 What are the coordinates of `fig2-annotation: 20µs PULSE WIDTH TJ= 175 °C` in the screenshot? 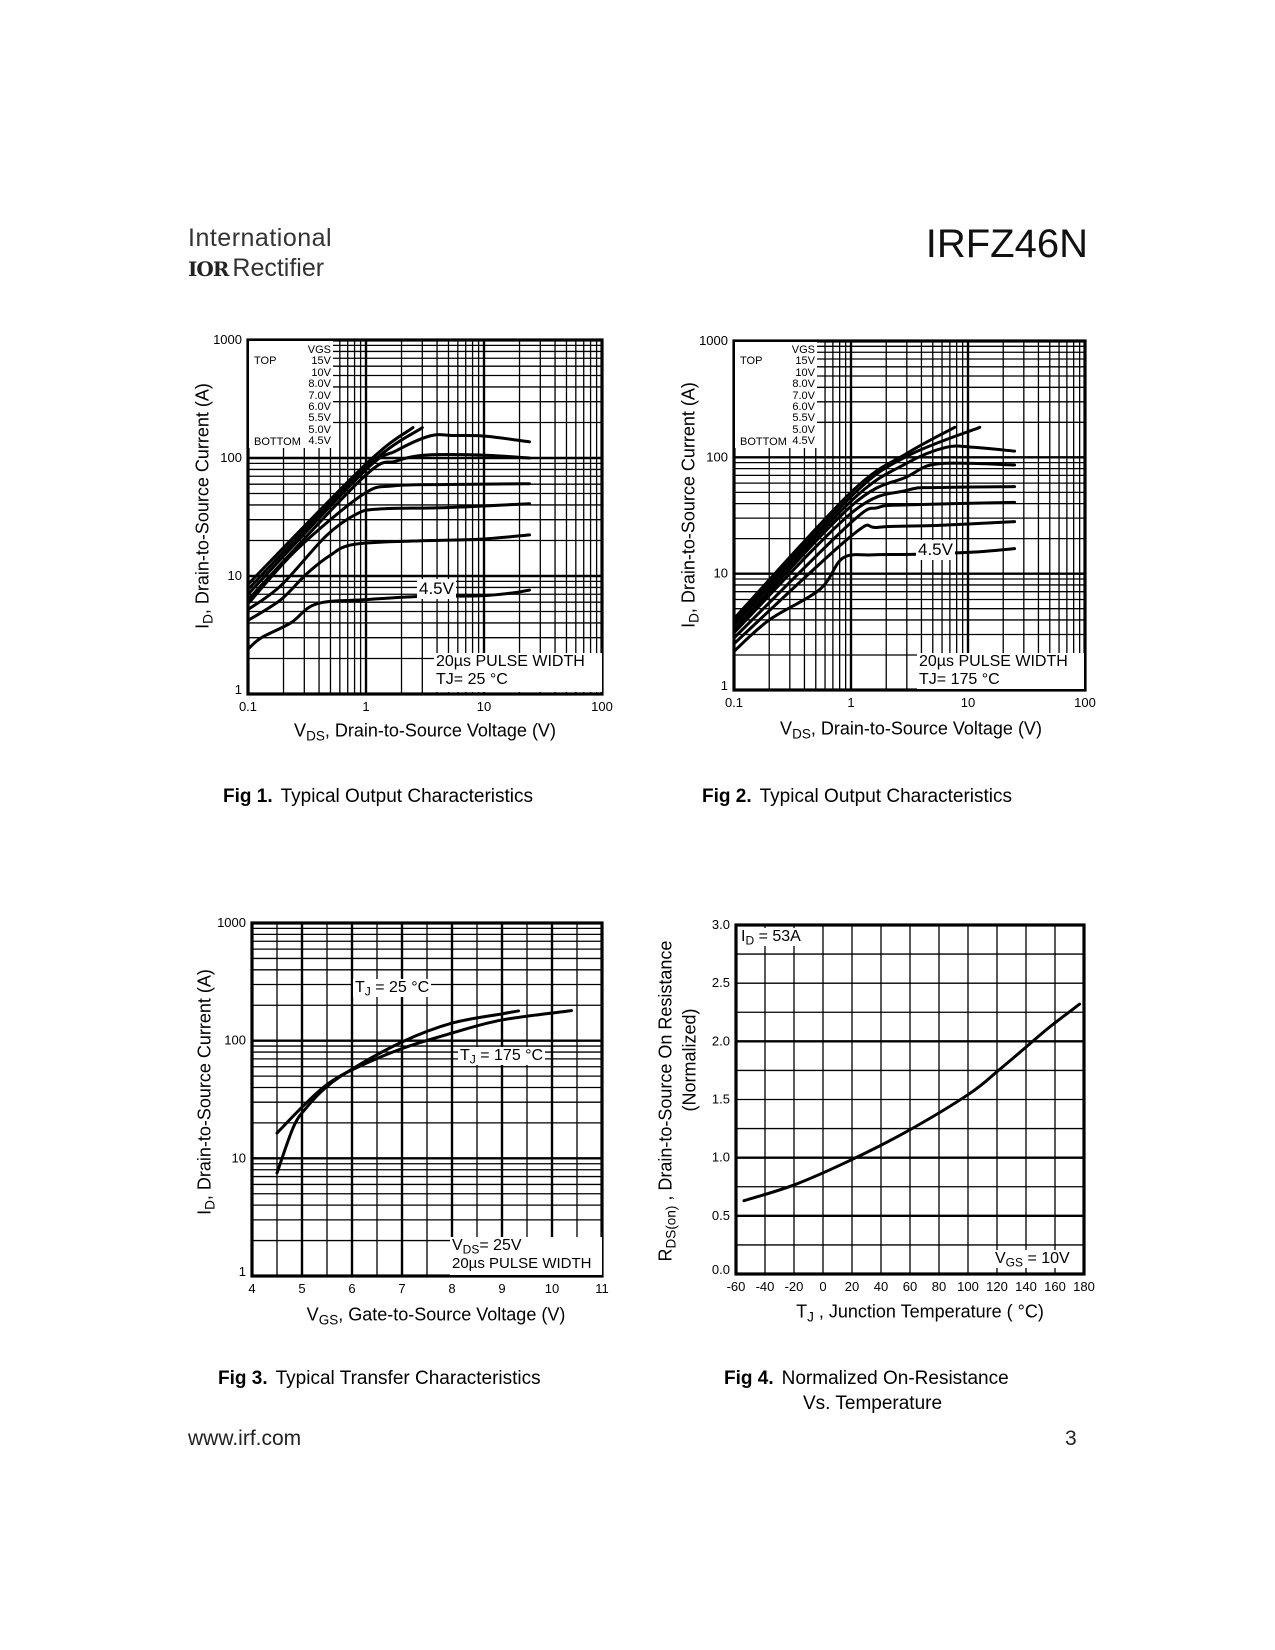 It's located at (1000, 671).